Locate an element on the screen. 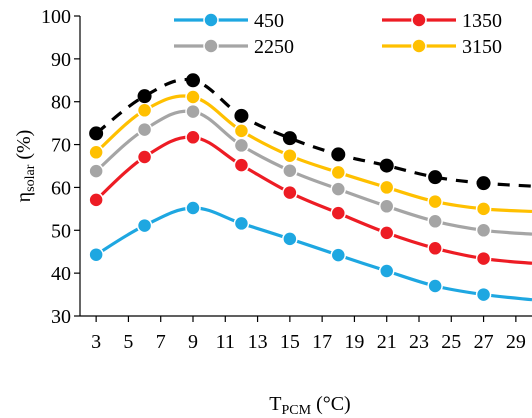 This screenshot has height=418, width=532. legend-label: 3150 is located at coordinates (482, 47).